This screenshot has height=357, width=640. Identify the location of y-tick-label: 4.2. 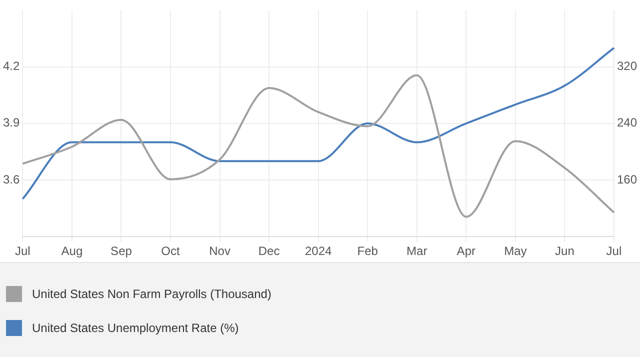
(11, 66).